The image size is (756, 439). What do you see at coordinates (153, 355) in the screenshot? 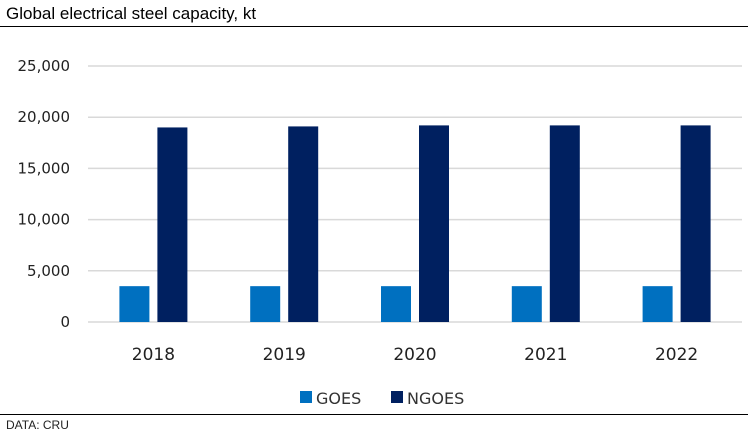
I see `x-tick-label: 2018` at bounding box center [153, 355].